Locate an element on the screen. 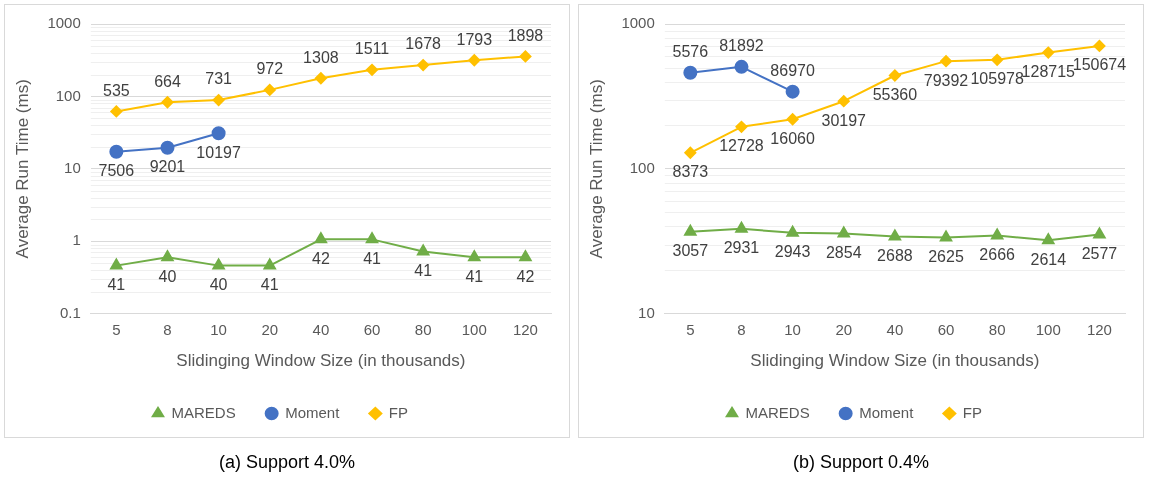 The width and height of the screenshot is (1152, 479). annotation: 7506 is located at coordinates (116, 171).